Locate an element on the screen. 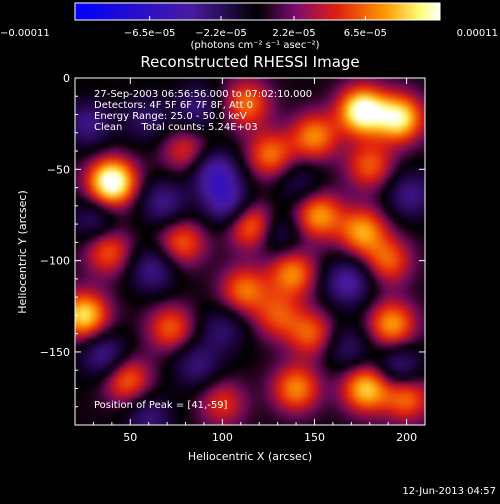 The height and width of the screenshot is (504, 500). colorbar is located at coordinates (257, 11).